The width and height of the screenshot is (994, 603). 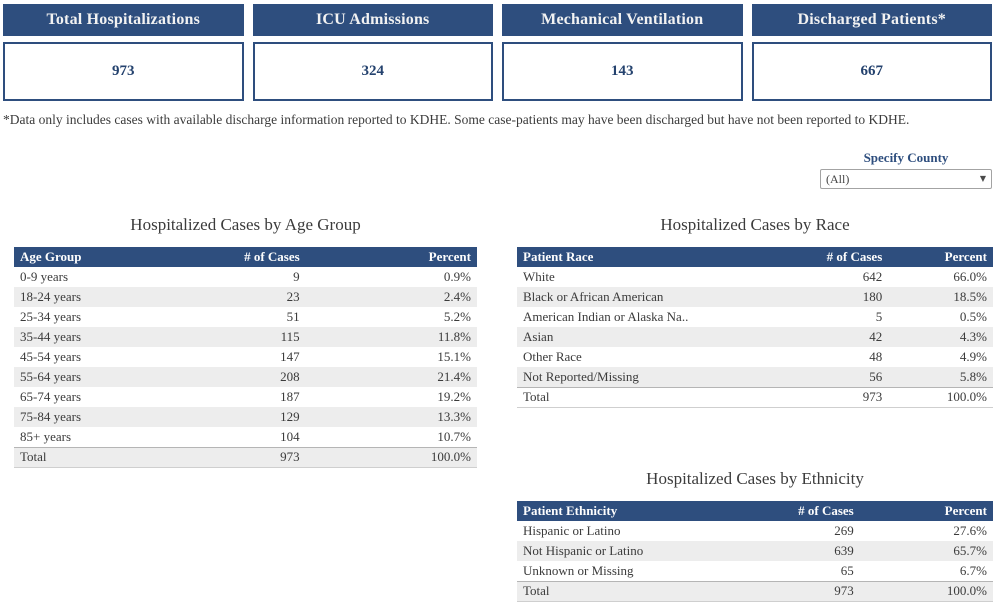 What do you see at coordinates (973, 316) in the screenshot?
I see `cell-percent: 0.5%` at bounding box center [973, 316].